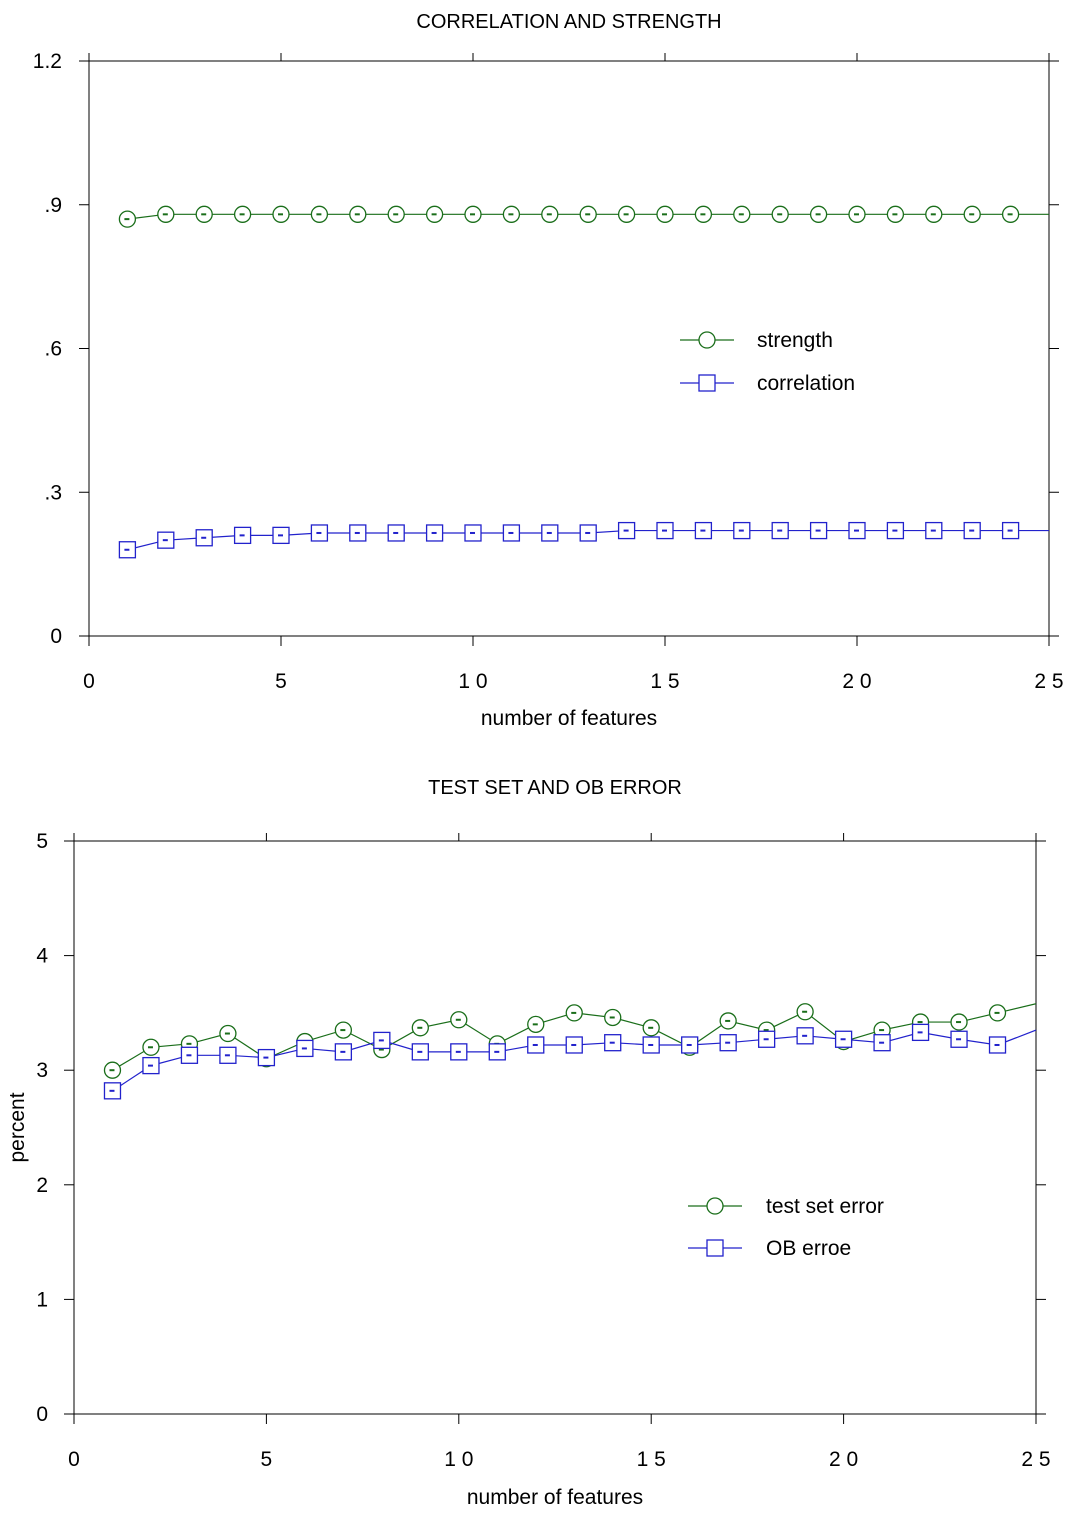 The image size is (1072, 1516). I want to click on legend-marker-circle, so click(715, 1206).